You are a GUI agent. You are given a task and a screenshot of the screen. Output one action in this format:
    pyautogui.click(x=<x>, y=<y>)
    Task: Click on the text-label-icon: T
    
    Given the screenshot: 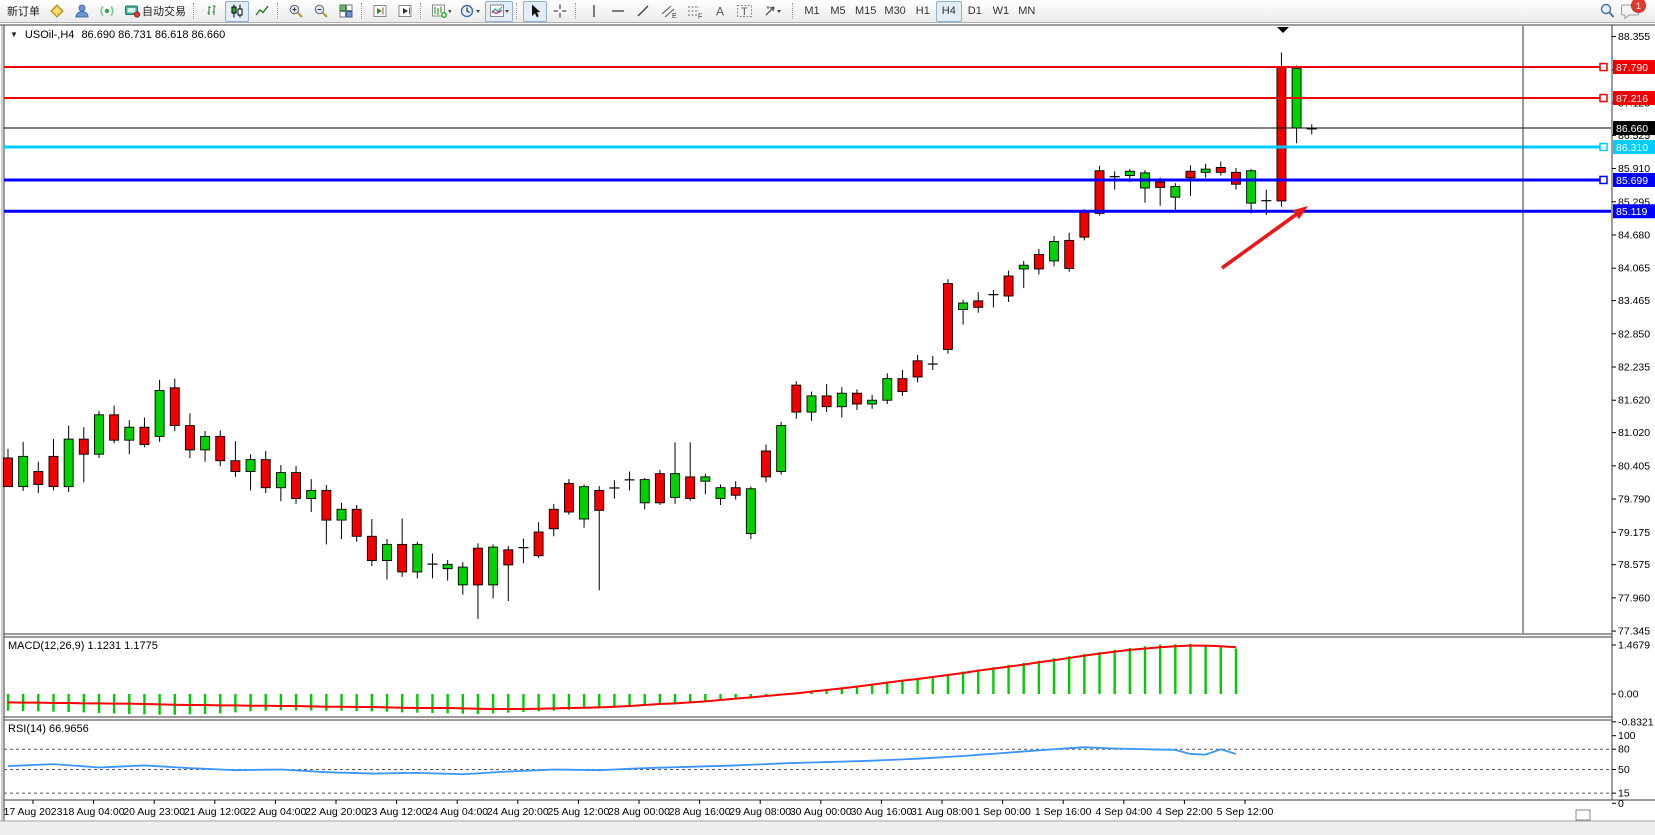 What is the action you would take?
    pyautogui.click(x=744, y=11)
    